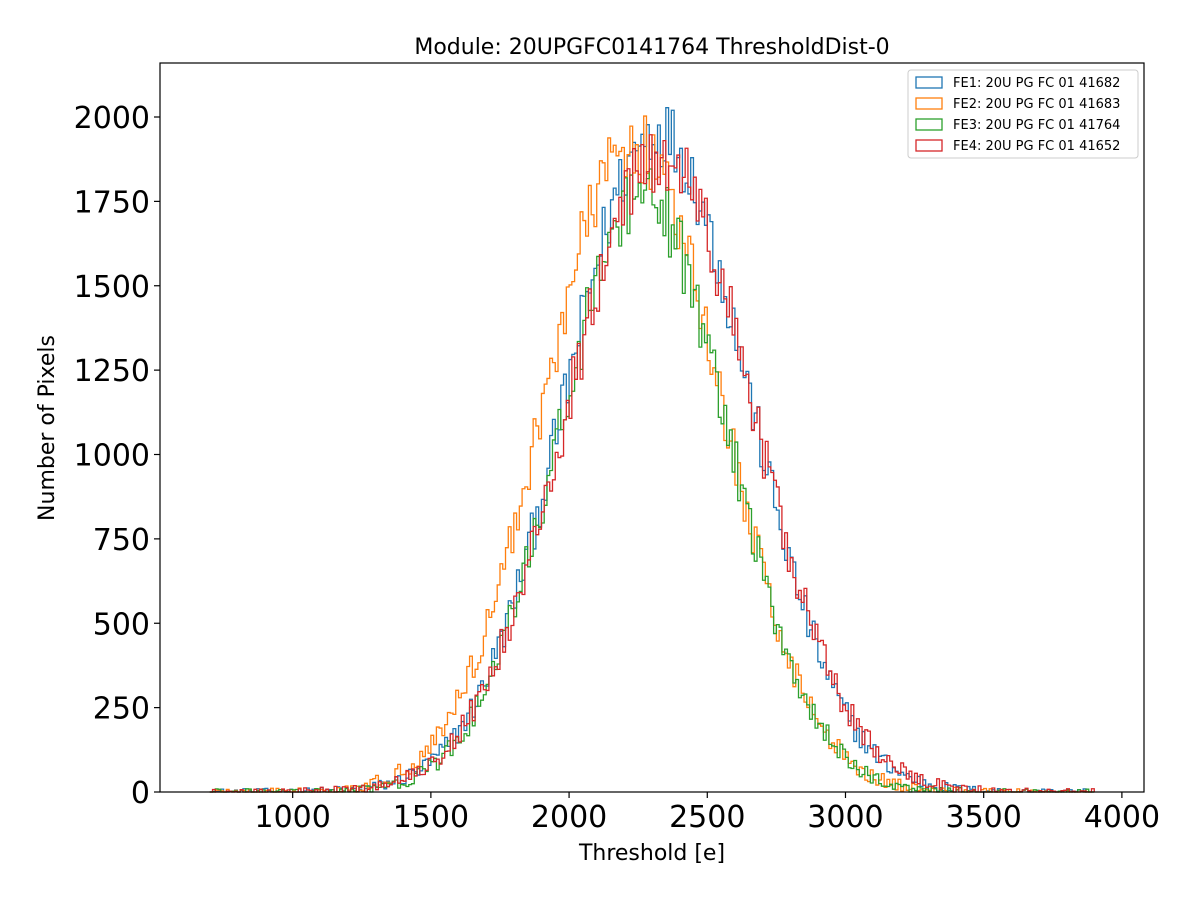 The image size is (1200, 900). I want to click on legend-label-fe1: FE1: 20U PG FC 01 41682, so click(1036, 83).